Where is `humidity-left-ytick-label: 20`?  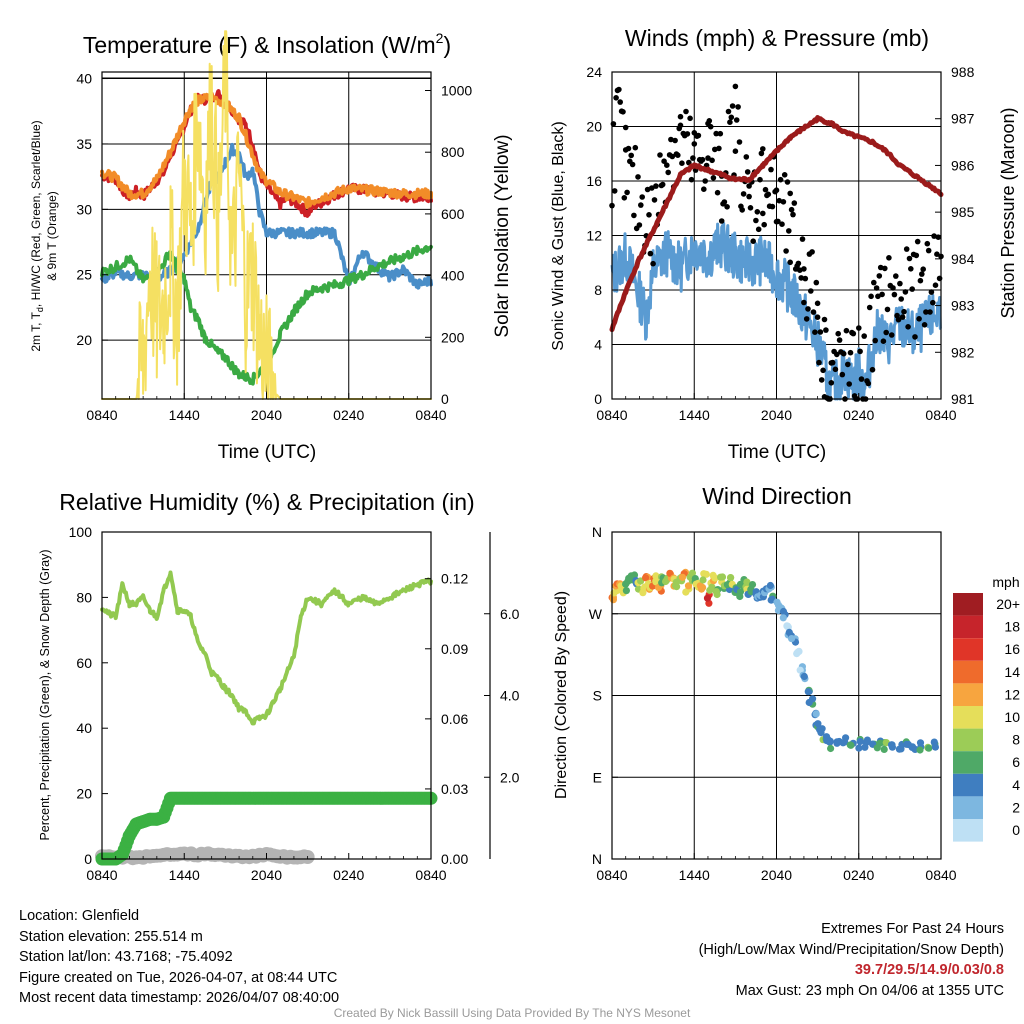
humidity-left-ytick-label: 20 is located at coordinates (84, 794).